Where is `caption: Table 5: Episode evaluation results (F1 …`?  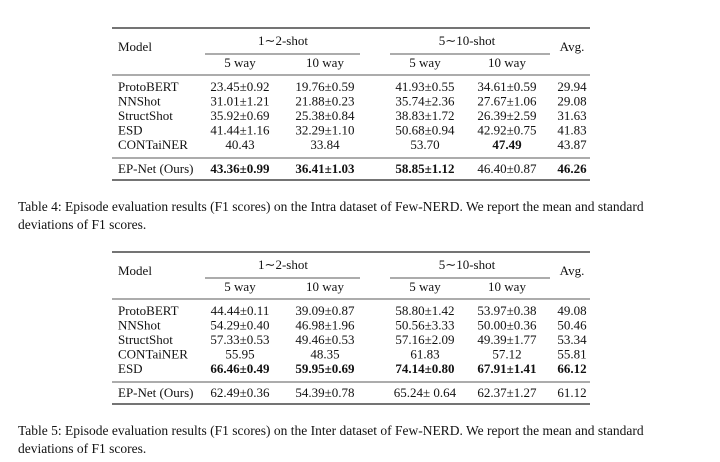
caption: Table 5: Episode evaluation results (F1 … is located at coordinates (331, 430).